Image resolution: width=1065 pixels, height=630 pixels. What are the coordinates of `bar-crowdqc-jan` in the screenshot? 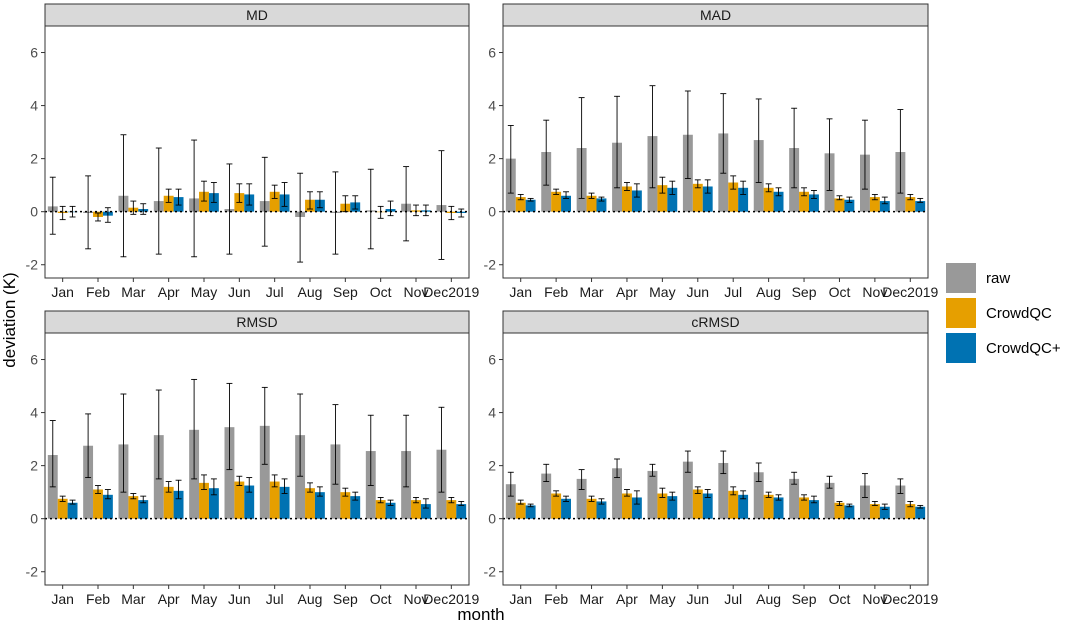 It's located at (520, 510).